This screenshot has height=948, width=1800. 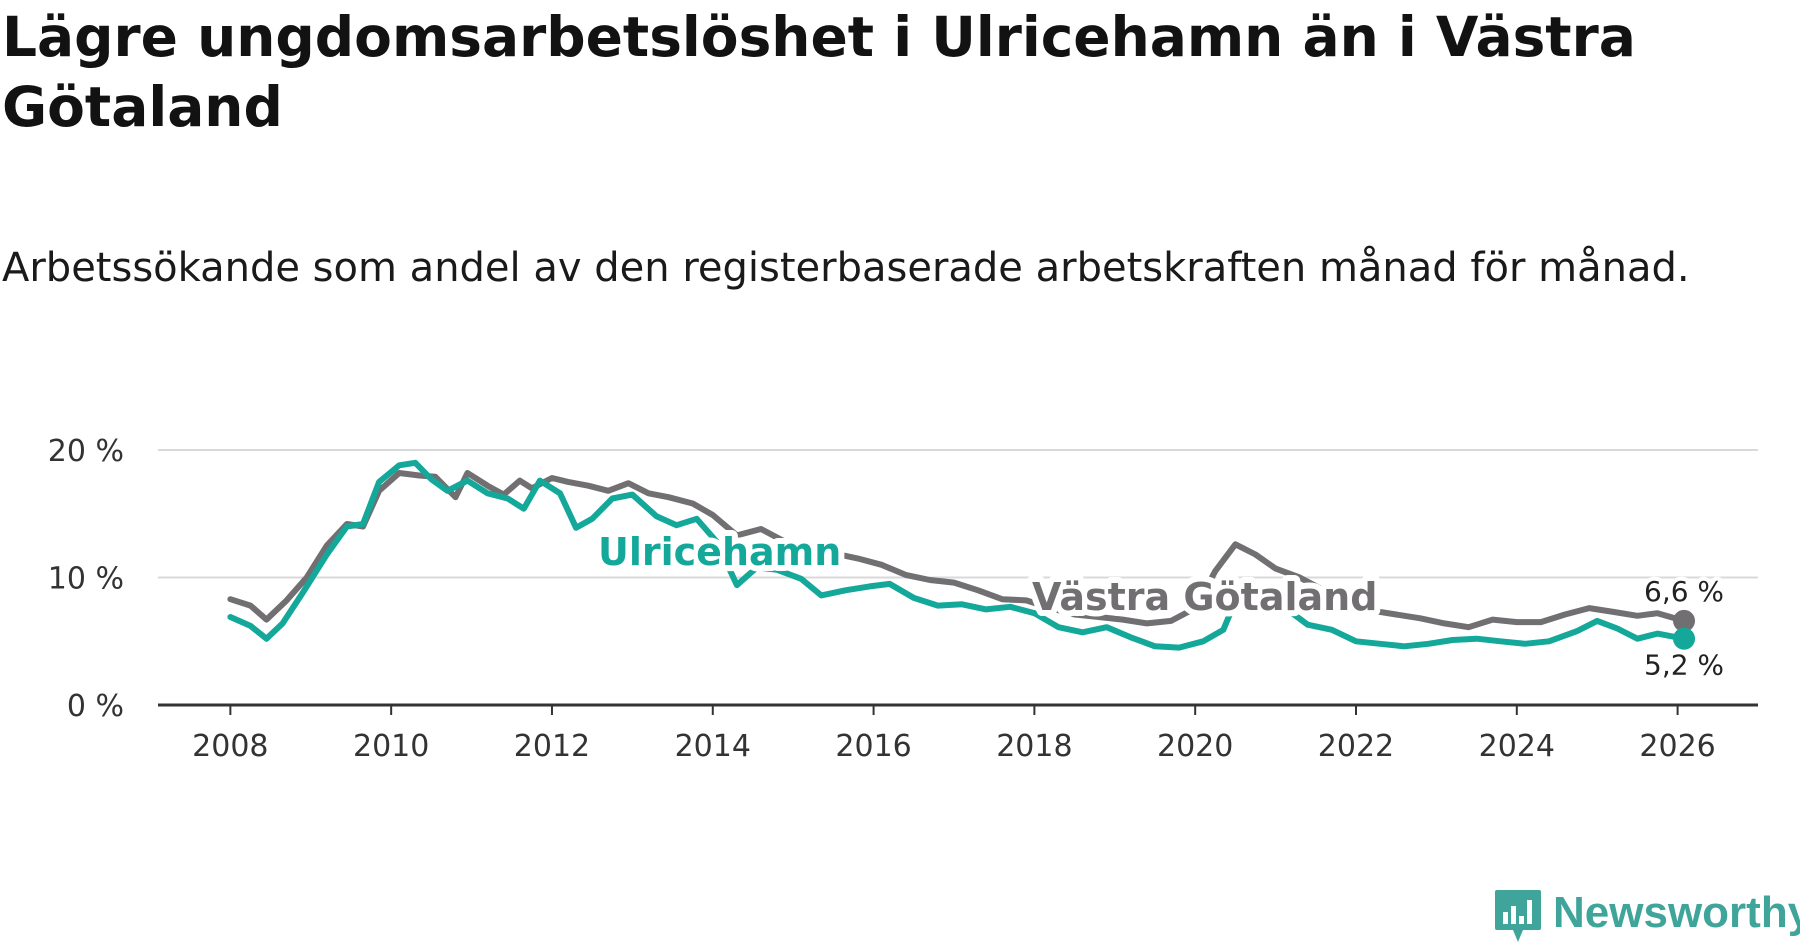 I want to click on x-tick-label: 2010, so click(x=391, y=746).